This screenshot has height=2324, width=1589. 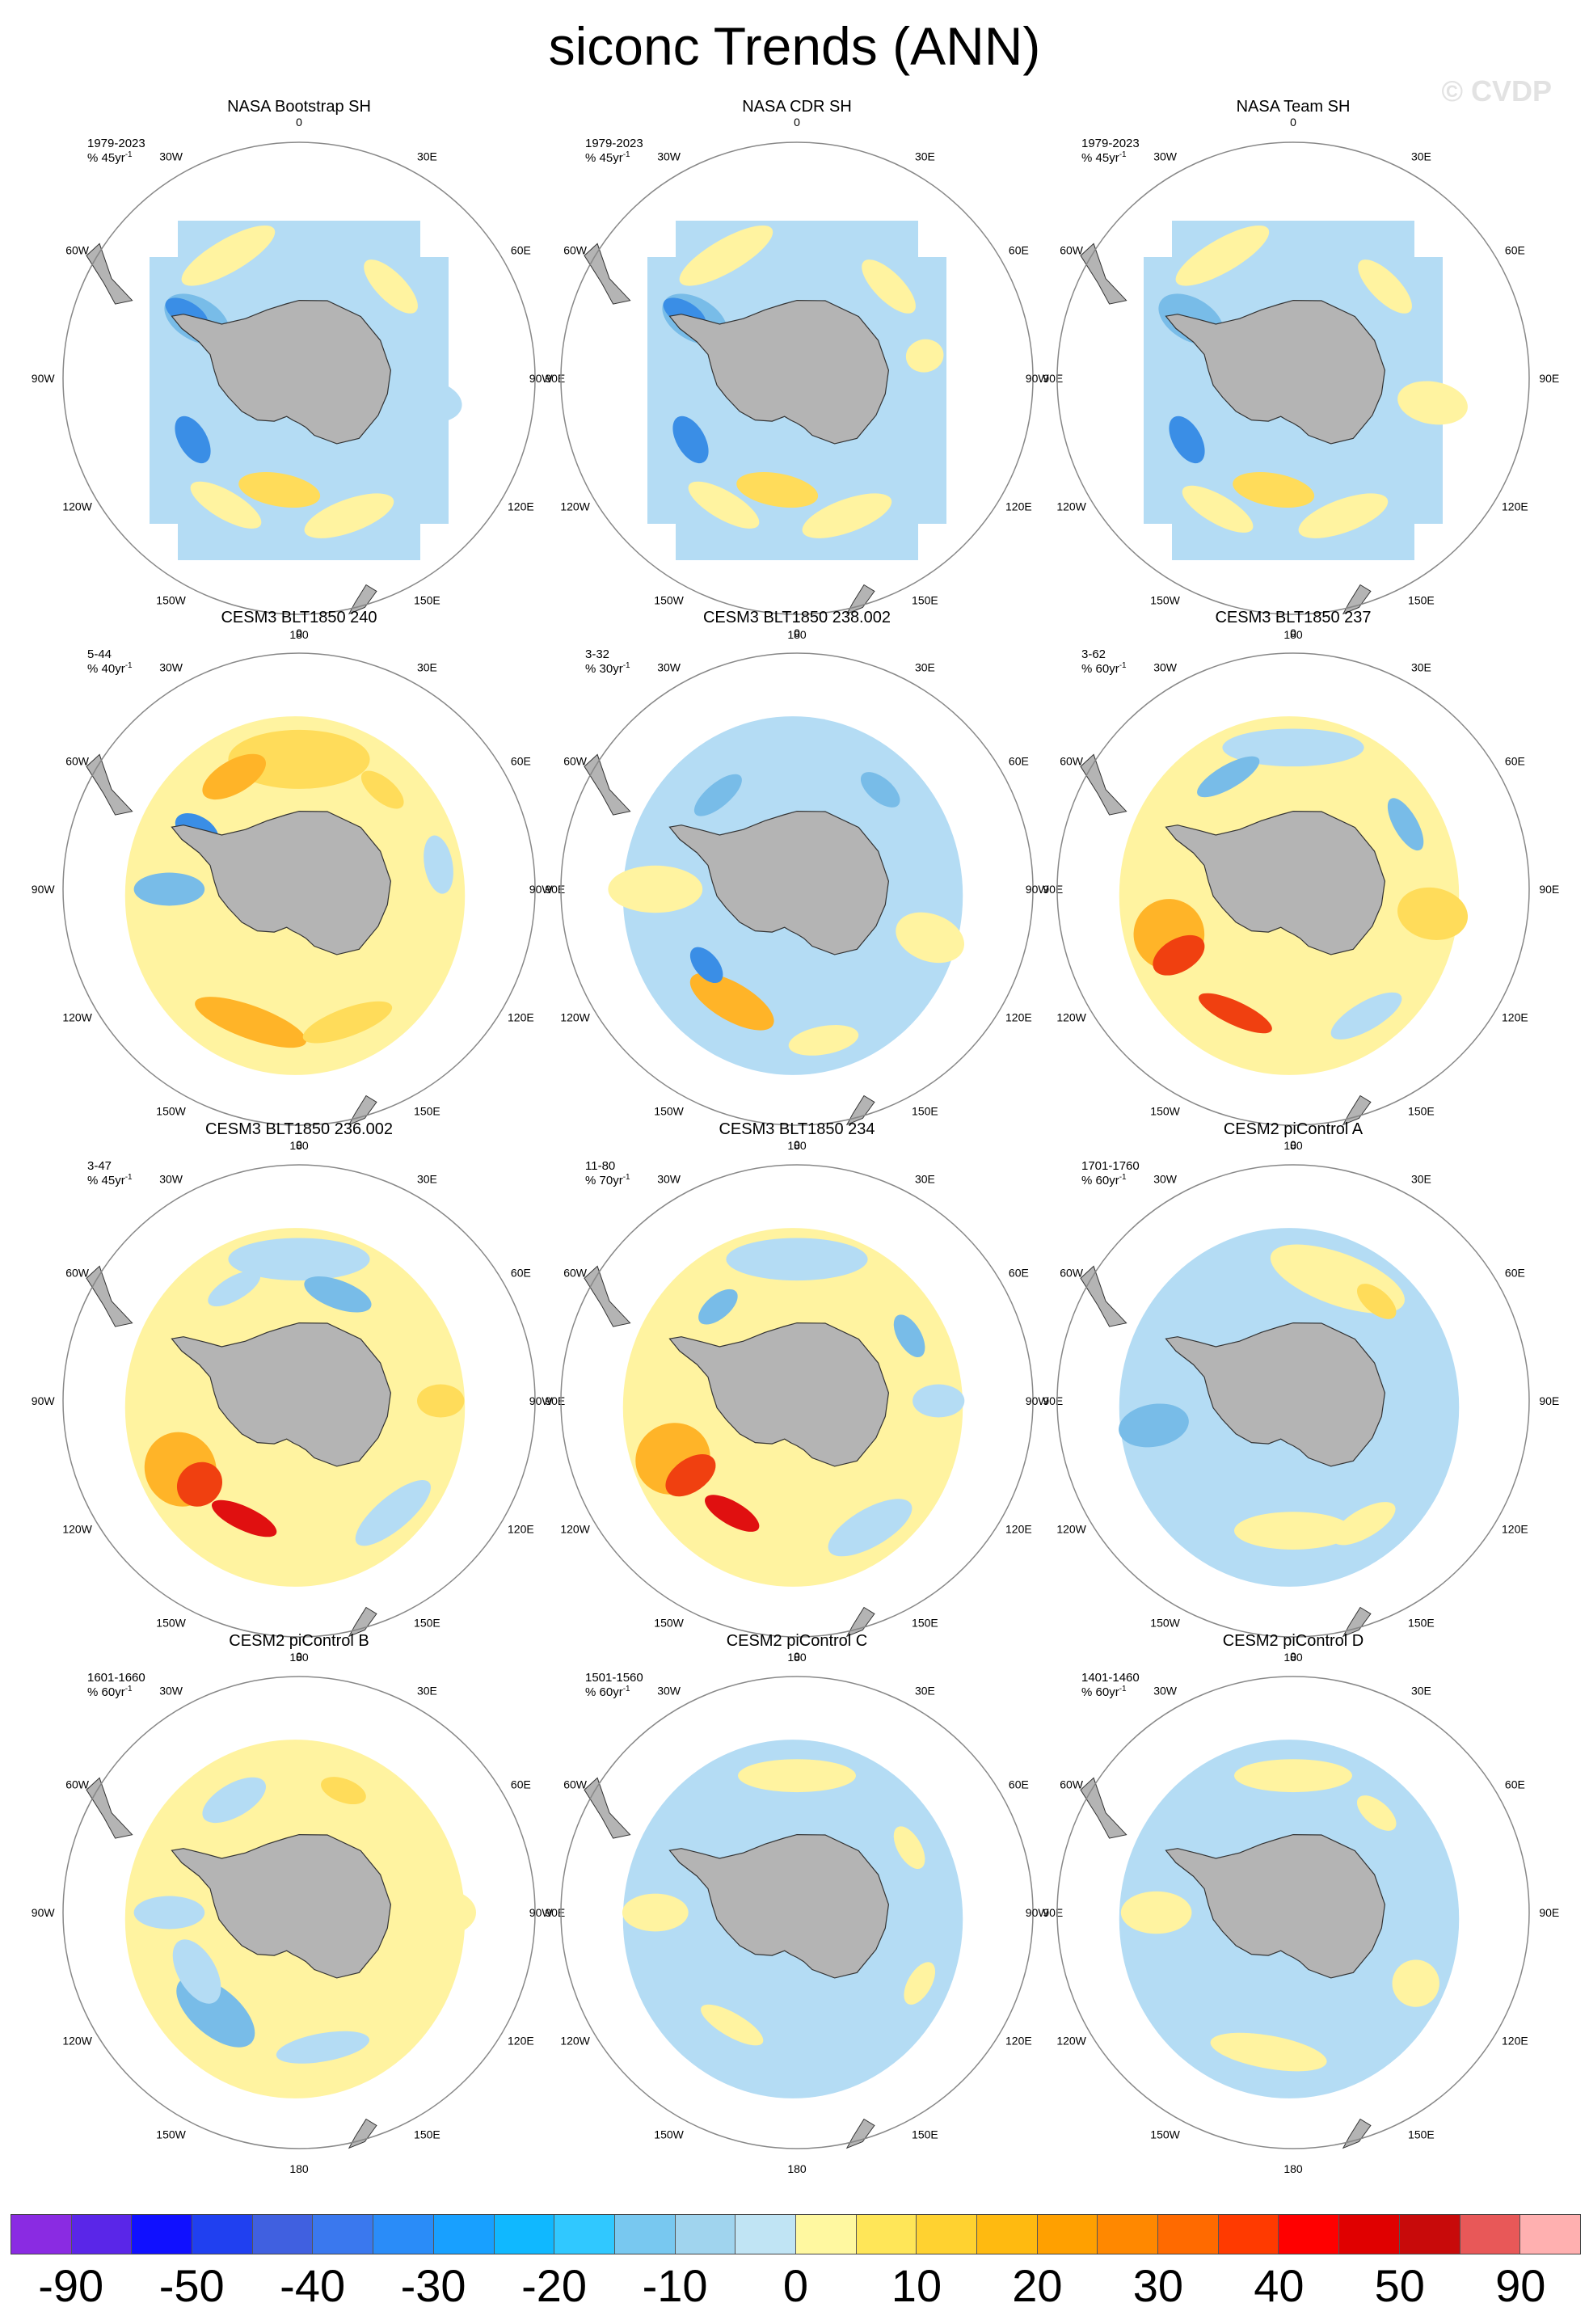 I want to click on colorbar-label: 30, so click(x=1158, y=2285).